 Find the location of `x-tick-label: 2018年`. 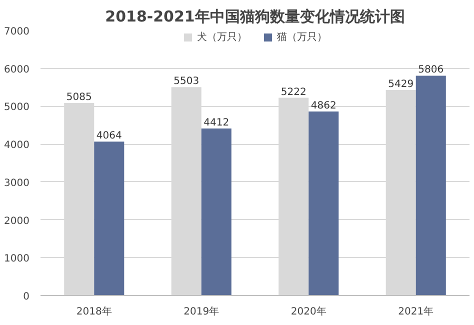

x-tick-label: 2018年 is located at coordinates (94, 312).